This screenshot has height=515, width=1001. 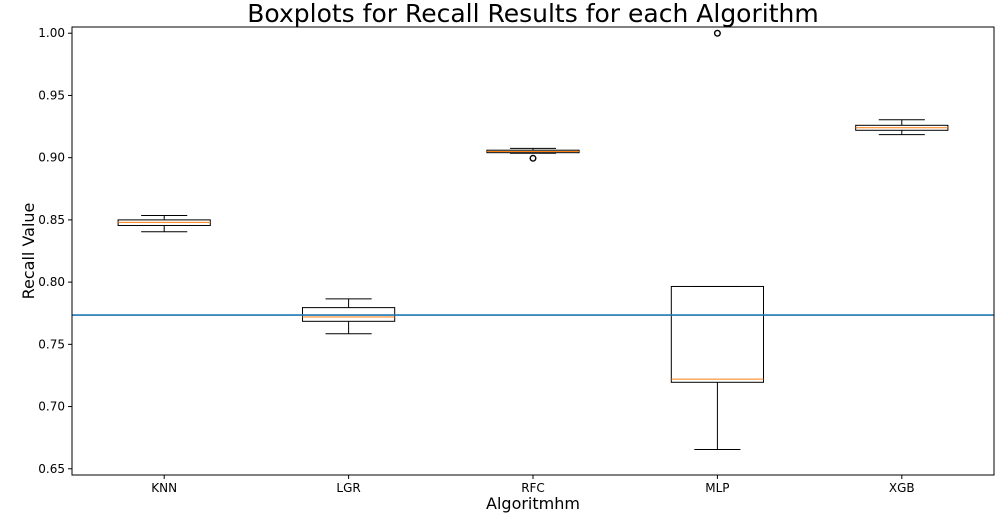 What do you see at coordinates (717, 334) in the screenshot?
I see `box-body` at bounding box center [717, 334].